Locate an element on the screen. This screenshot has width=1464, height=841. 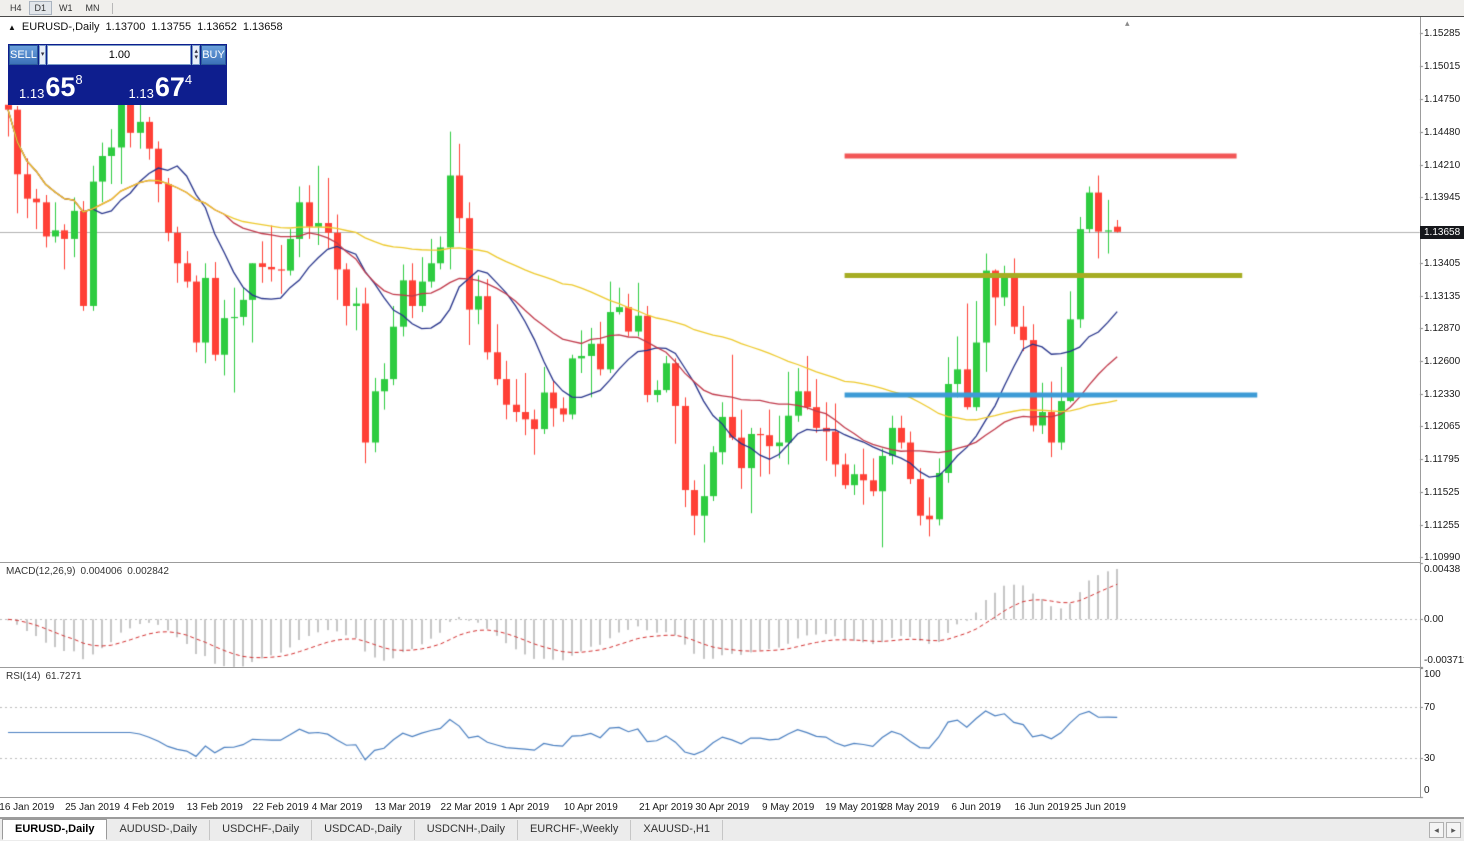
macd-signal-value: 0.002842 is located at coordinates (148, 571).